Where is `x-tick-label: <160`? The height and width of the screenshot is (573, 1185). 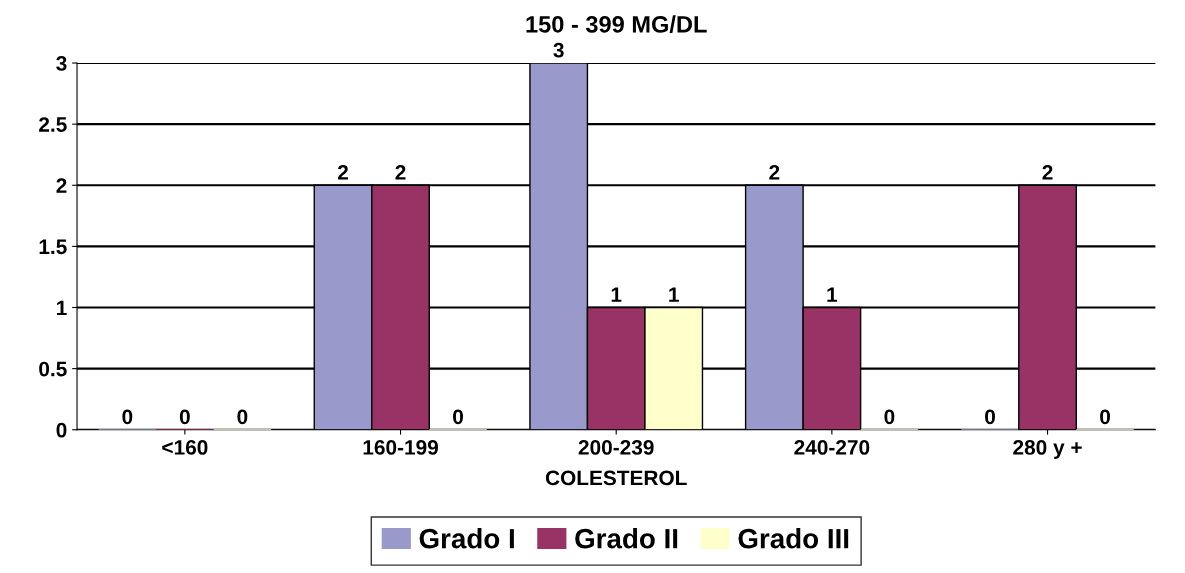 x-tick-label: <160 is located at coordinates (185, 447).